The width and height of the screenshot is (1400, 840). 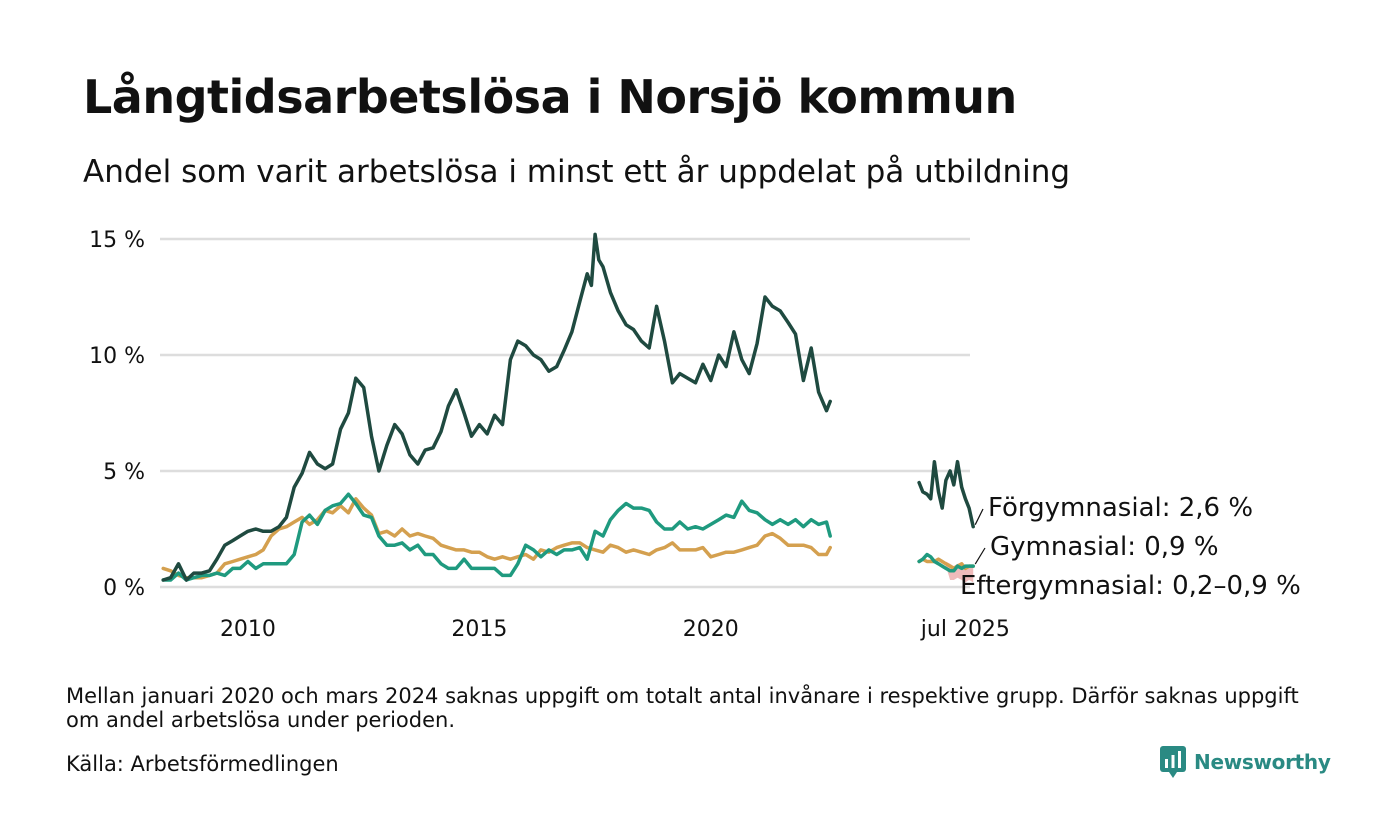 I want to click on x-tick-label: 2020, so click(x=711, y=629).